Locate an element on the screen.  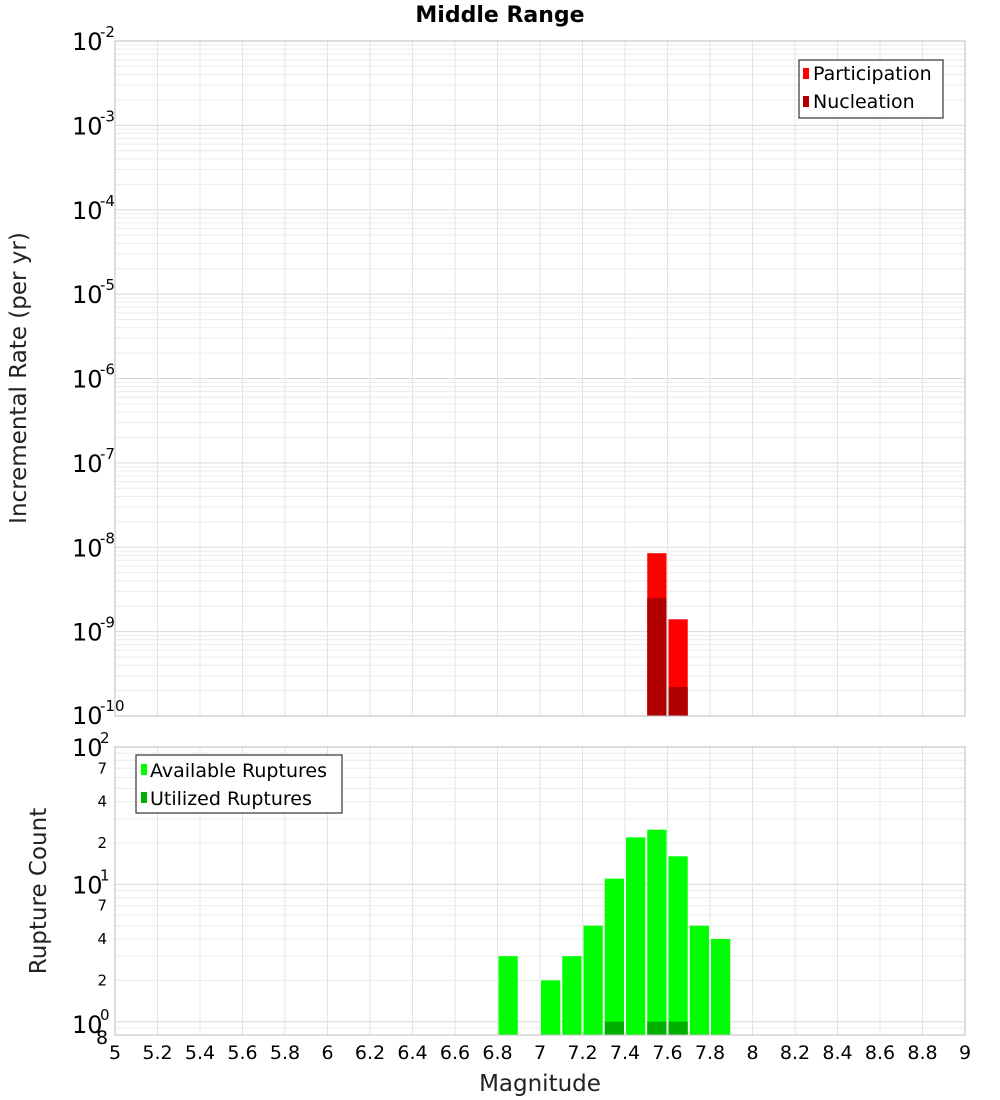
legend-label-available-ruptures: Available Ruptures is located at coordinates (238, 771).